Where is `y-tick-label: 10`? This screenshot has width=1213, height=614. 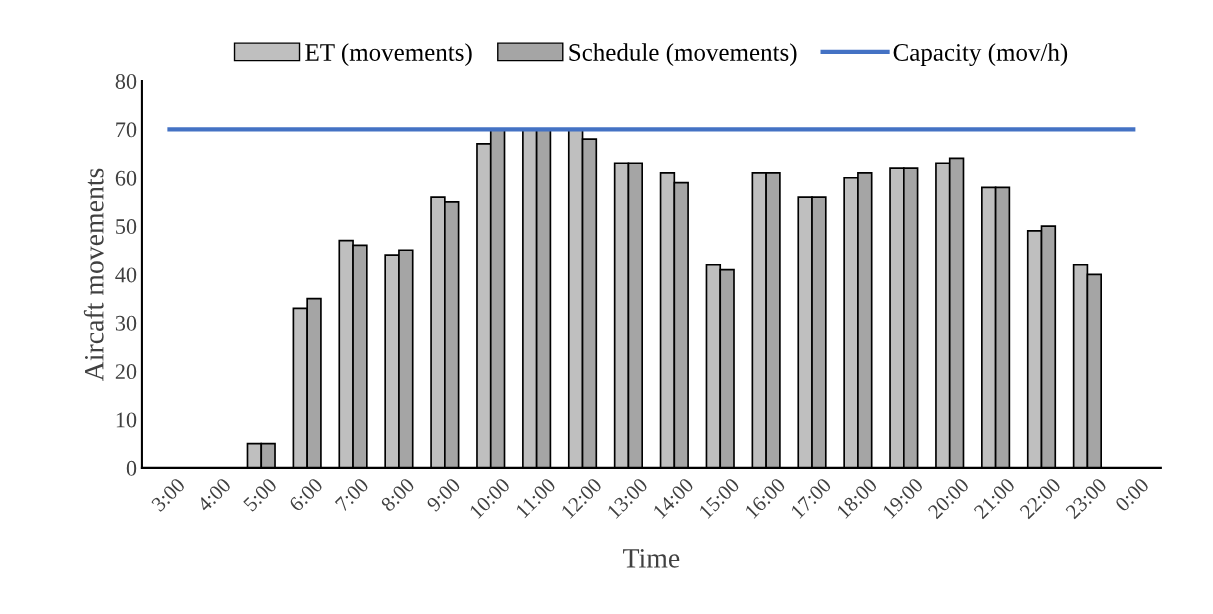 y-tick-label: 10 is located at coordinates (126, 420).